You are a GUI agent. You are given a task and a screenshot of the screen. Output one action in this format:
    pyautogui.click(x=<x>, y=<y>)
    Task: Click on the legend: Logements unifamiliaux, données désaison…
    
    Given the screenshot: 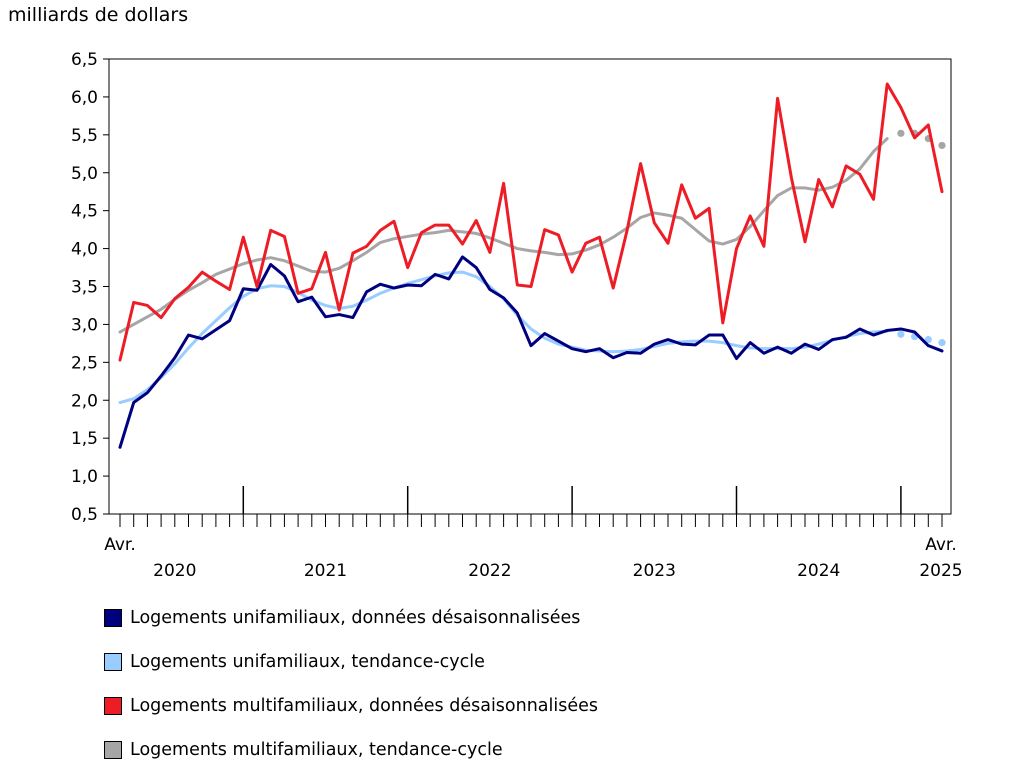 What is the action you would take?
    pyautogui.click(x=351, y=684)
    